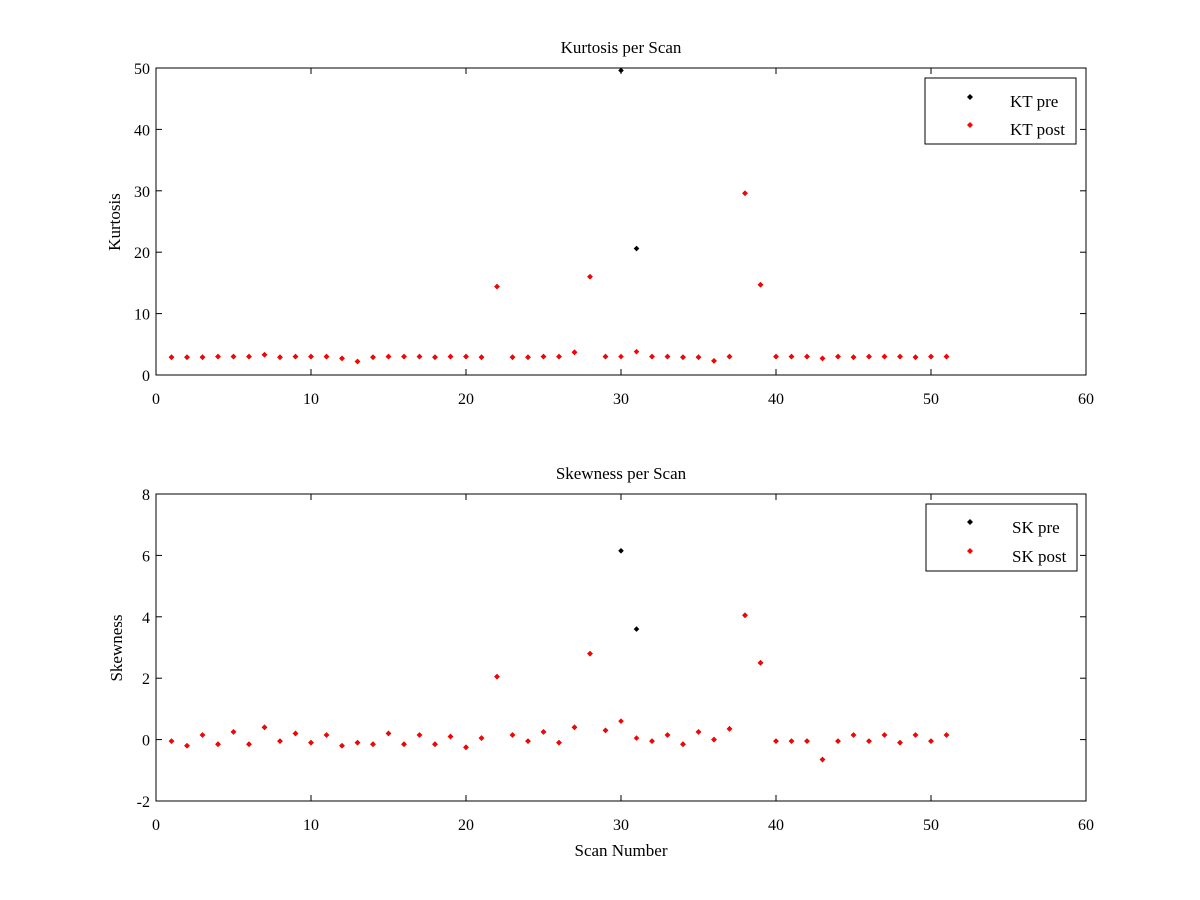  Describe the element at coordinates (156, 399) in the screenshot. I see `kurtosis-x-tick-label: 0` at that location.